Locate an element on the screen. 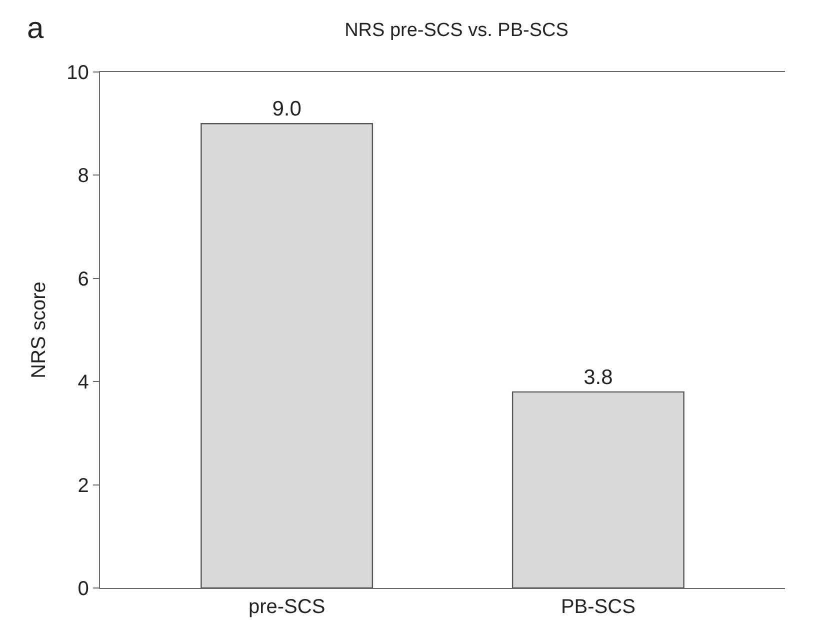 This screenshot has width=830, height=642. data-label: 9.0 is located at coordinates (287, 109).